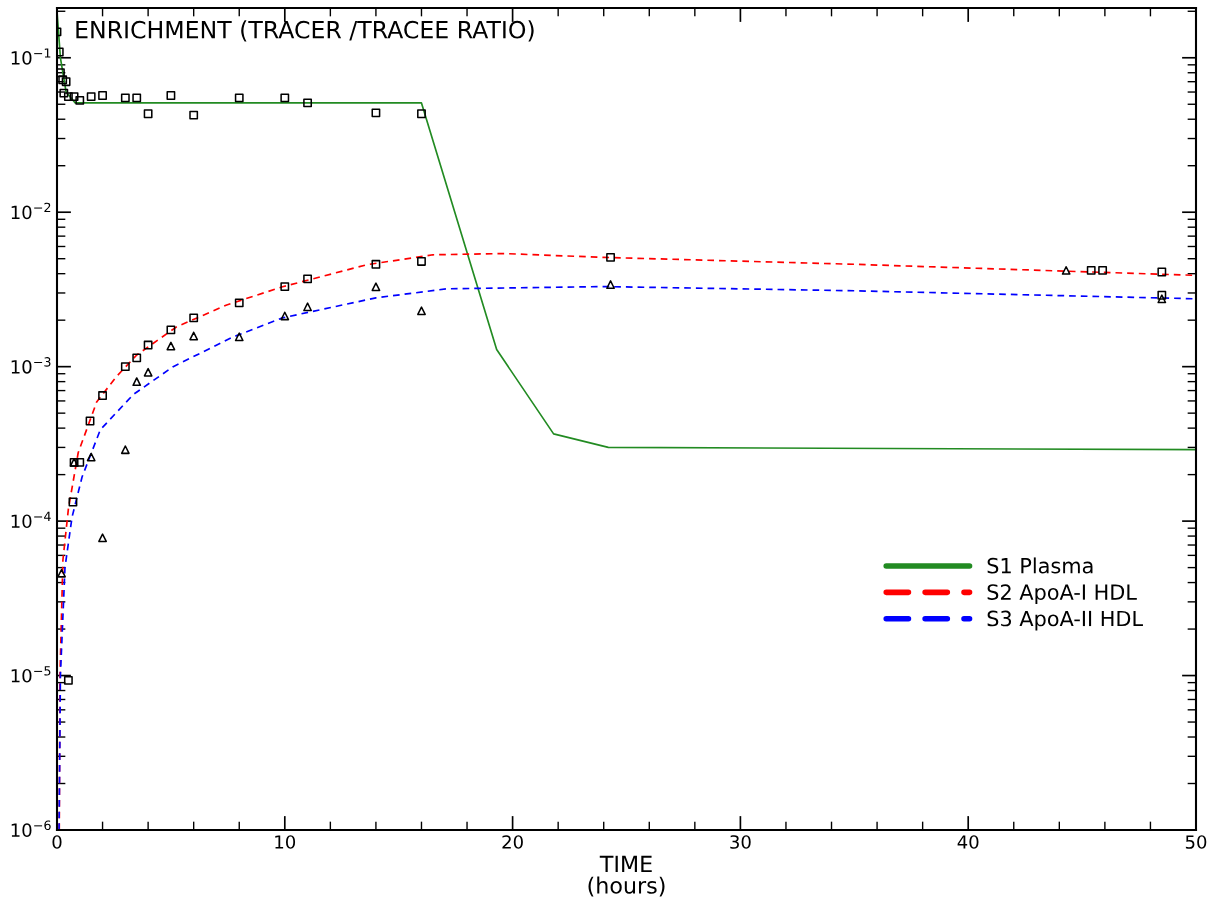 Image resolution: width=1212 pixels, height=915 pixels. Describe the element at coordinates (1196, 842) in the screenshot. I see `x-tick-label: 50` at that location.